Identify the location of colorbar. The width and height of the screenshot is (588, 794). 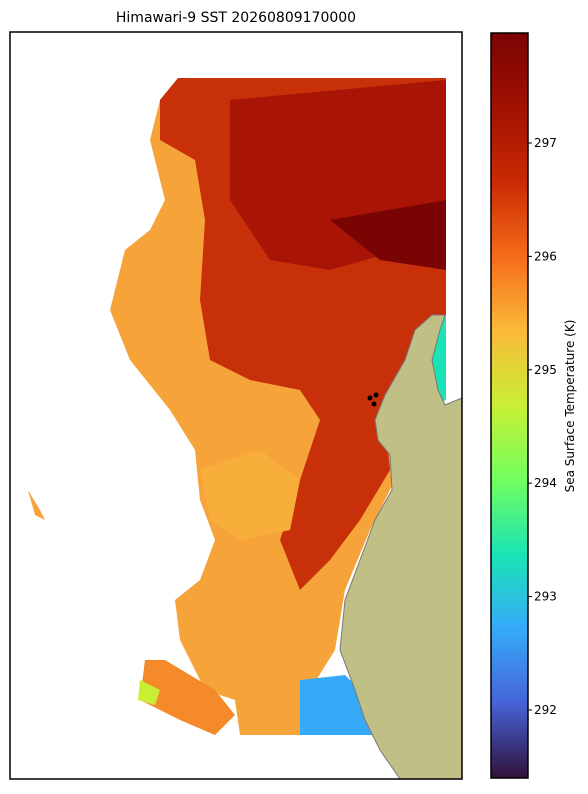
(509, 405).